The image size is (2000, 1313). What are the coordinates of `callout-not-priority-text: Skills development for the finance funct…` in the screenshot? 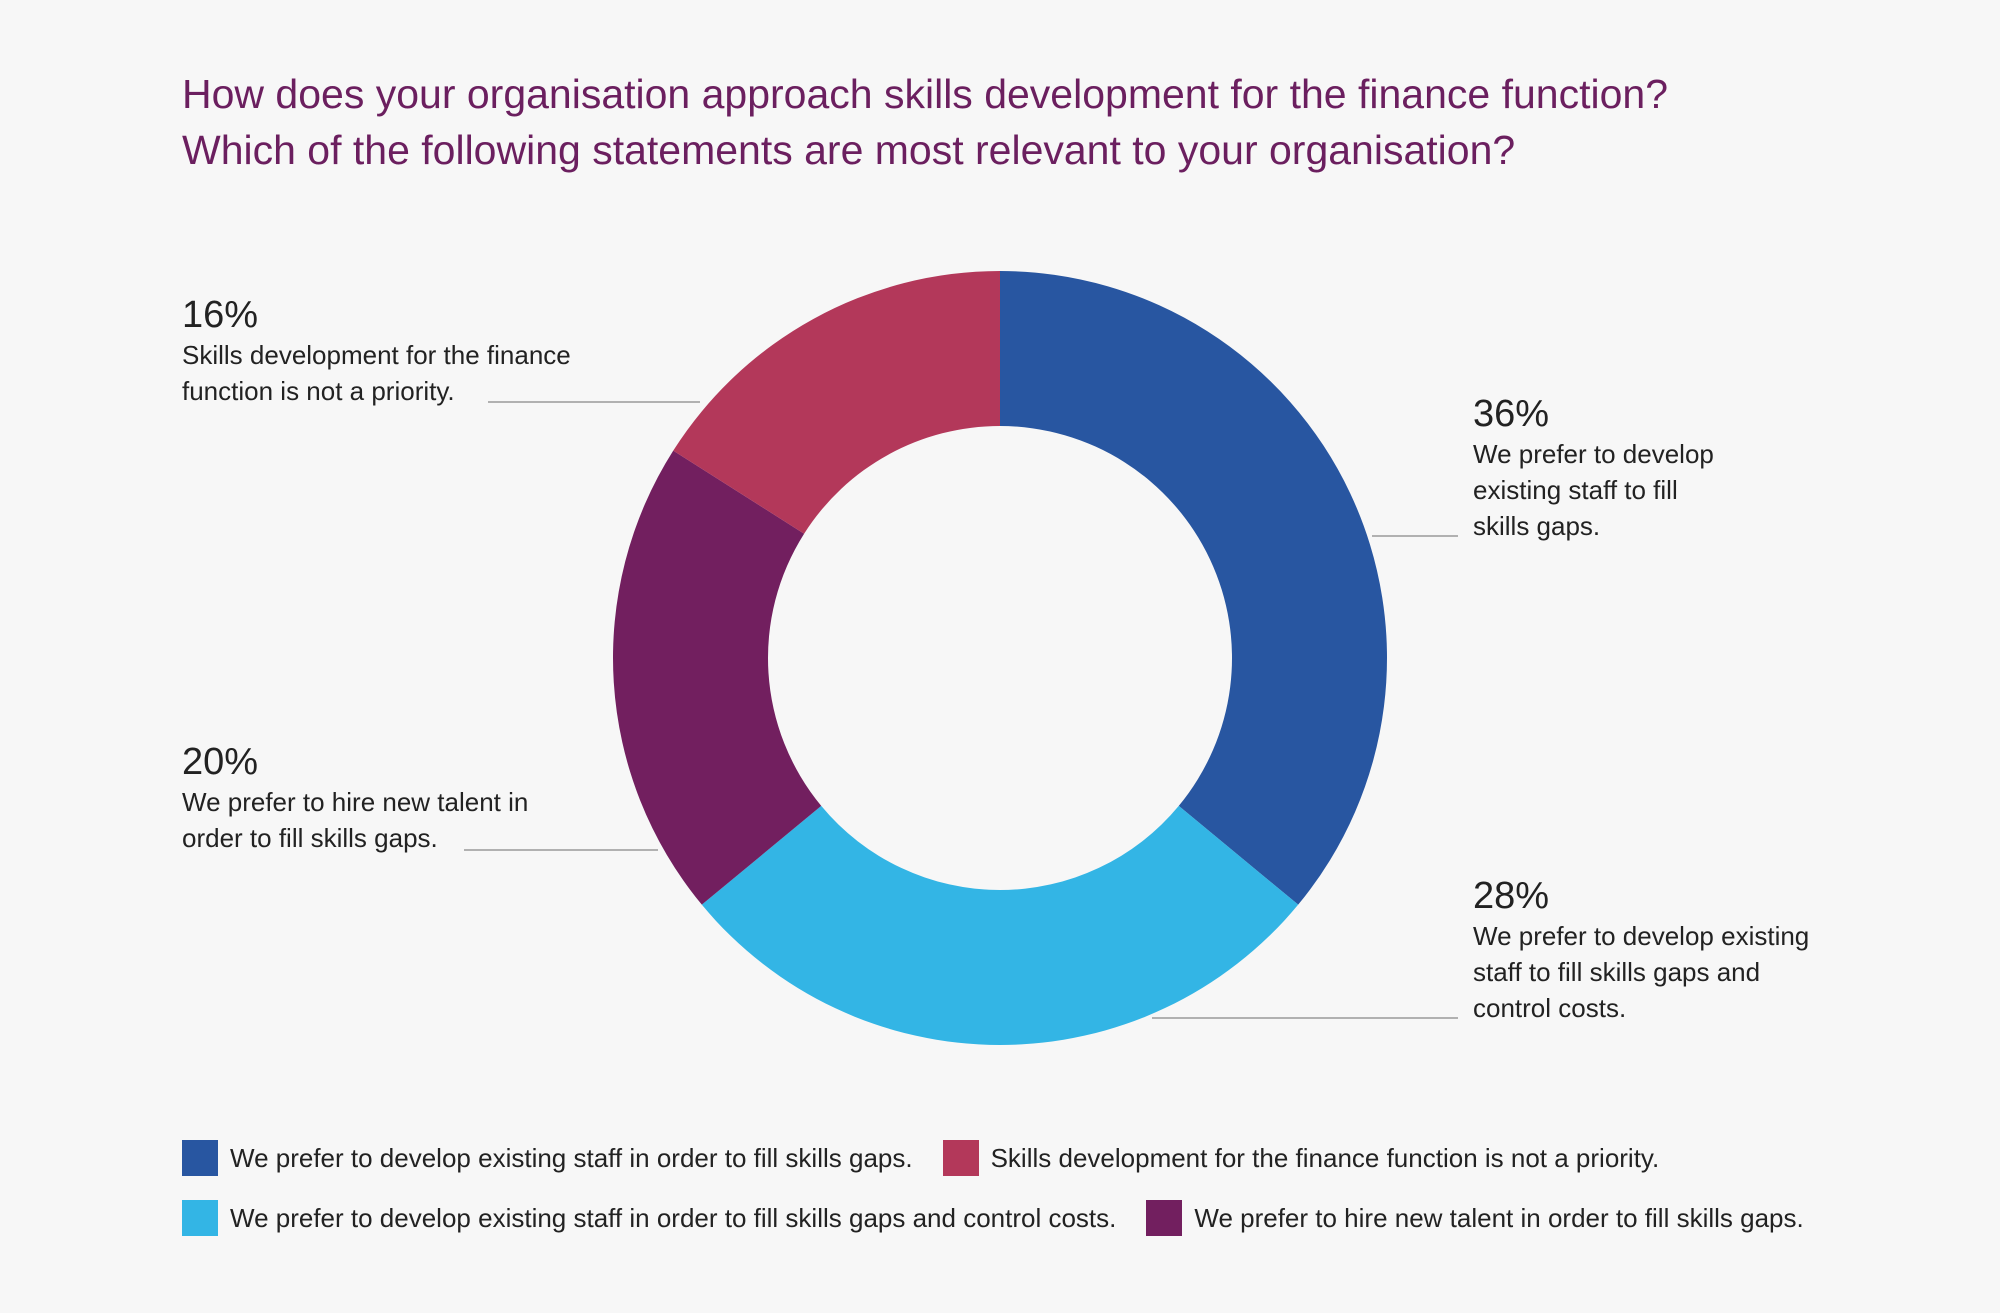 It's located at (376, 373).